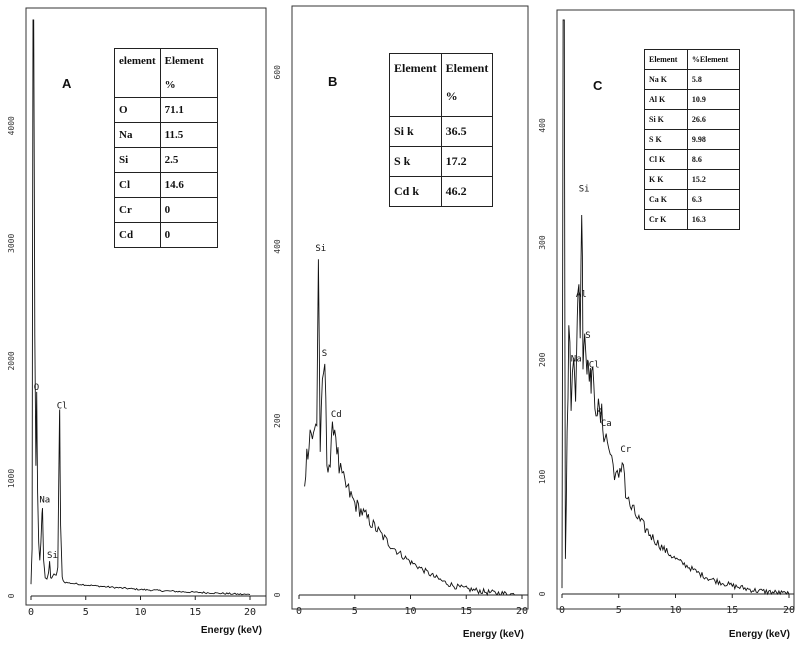 This screenshot has width=798, height=655. What do you see at coordinates (137, 160) in the screenshot?
I see `element-cell: Si` at bounding box center [137, 160].